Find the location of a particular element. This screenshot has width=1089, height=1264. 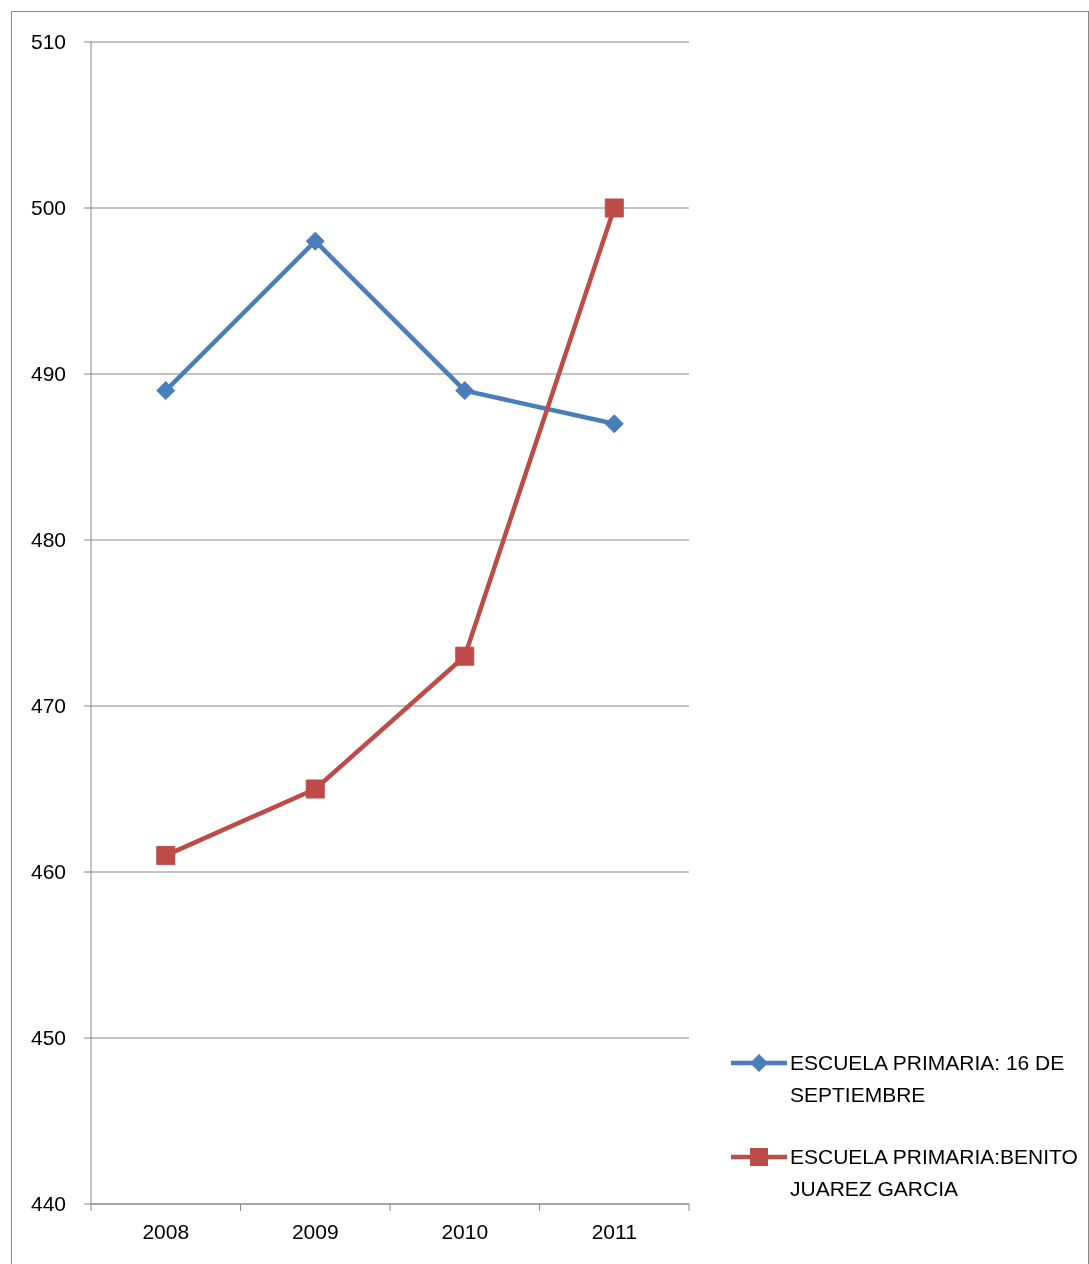

y-tick-label: 450 is located at coordinates (48, 1038).